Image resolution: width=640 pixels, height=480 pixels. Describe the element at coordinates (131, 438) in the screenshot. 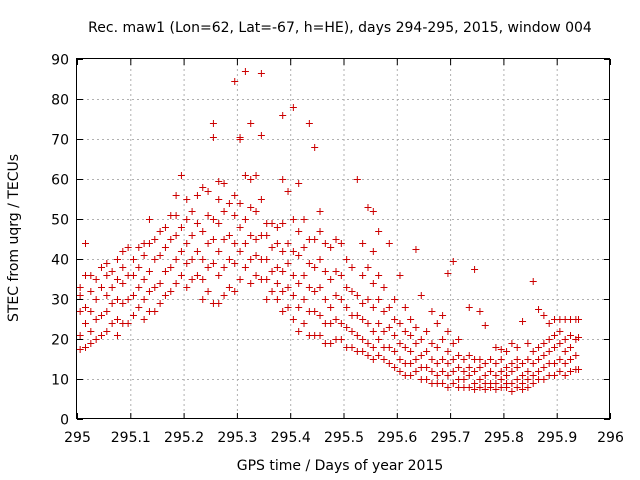

I see `x-tick-label: 295.1` at that location.